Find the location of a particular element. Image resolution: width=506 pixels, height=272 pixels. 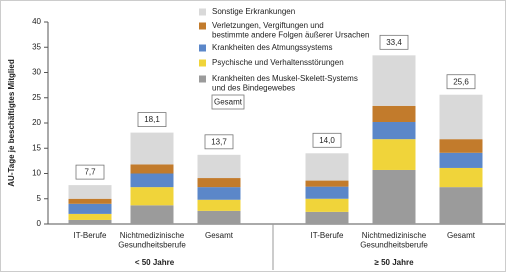

legend-total-label: Gesamt is located at coordinates (228, 102).